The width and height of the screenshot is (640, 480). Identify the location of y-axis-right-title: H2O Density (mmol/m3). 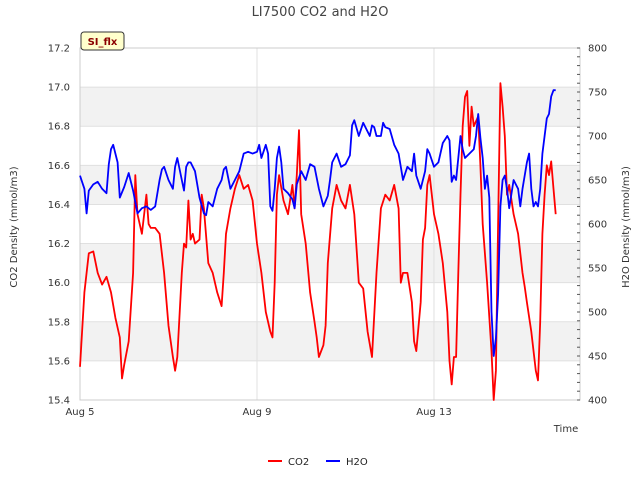
(626, 227).